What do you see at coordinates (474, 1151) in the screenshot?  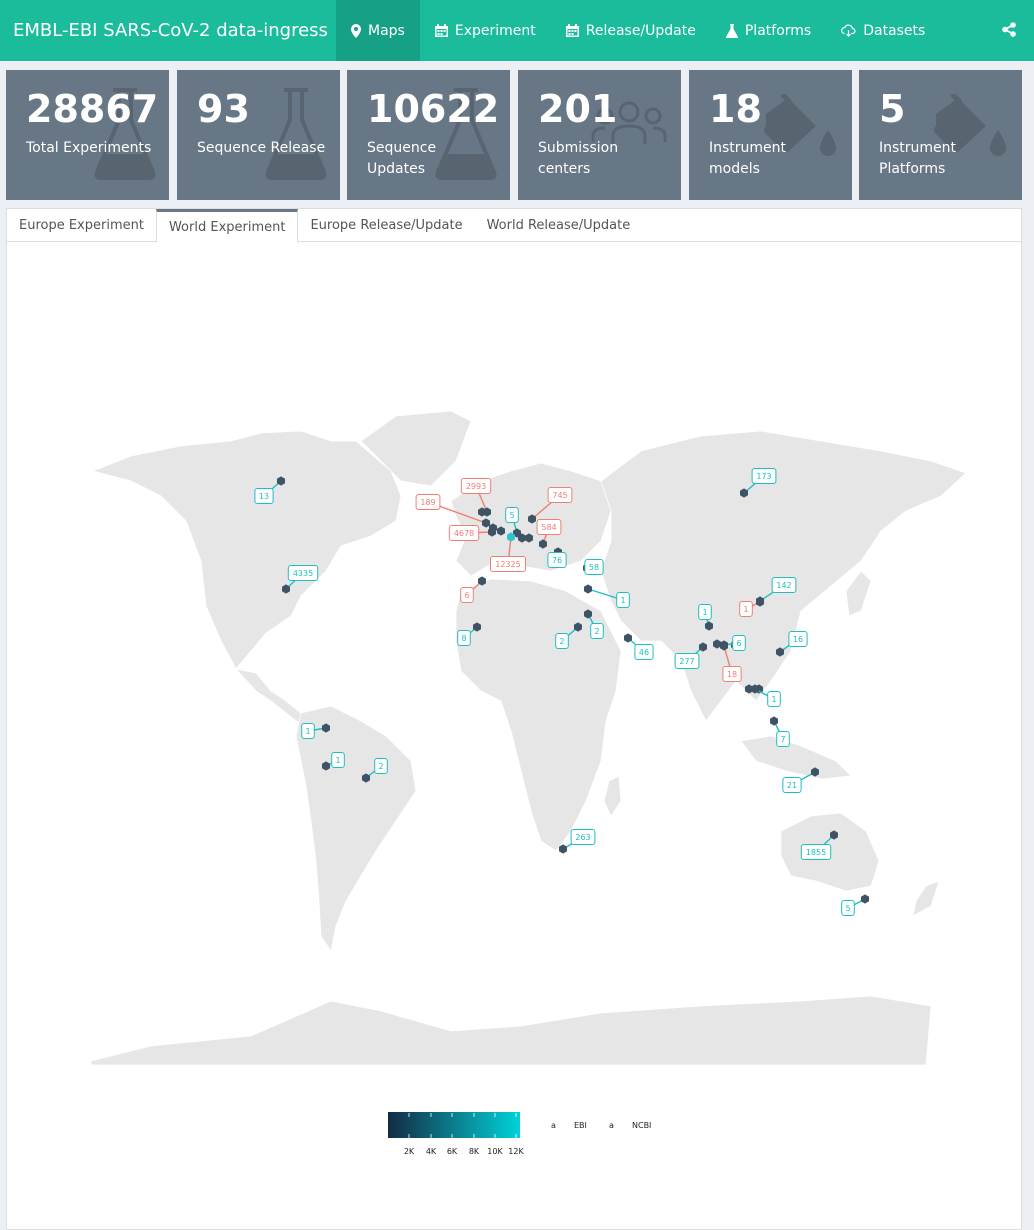 I see `legend-tick-label: 8K` at bounding box center [474, 1151].